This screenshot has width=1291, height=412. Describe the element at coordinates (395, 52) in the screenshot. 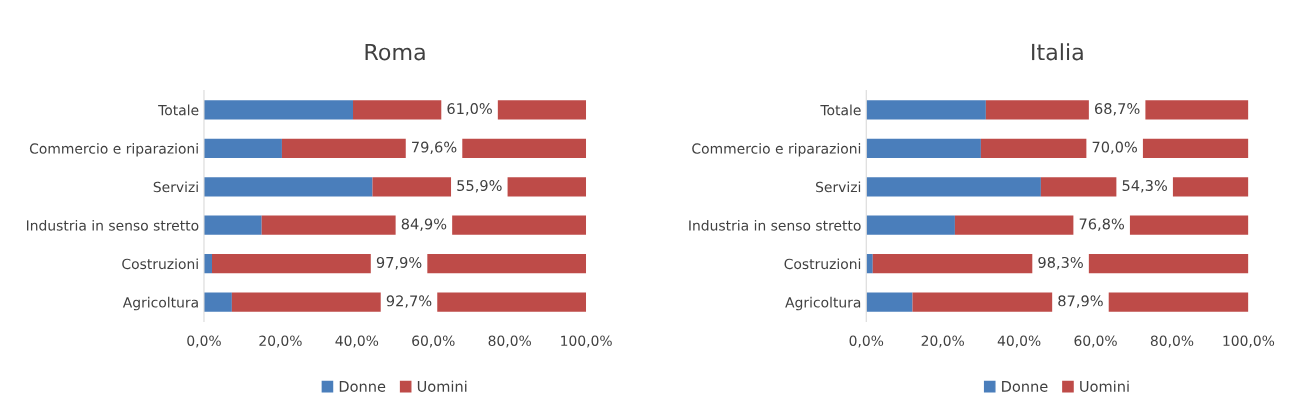

I see `chart-title: Roma` at that location.